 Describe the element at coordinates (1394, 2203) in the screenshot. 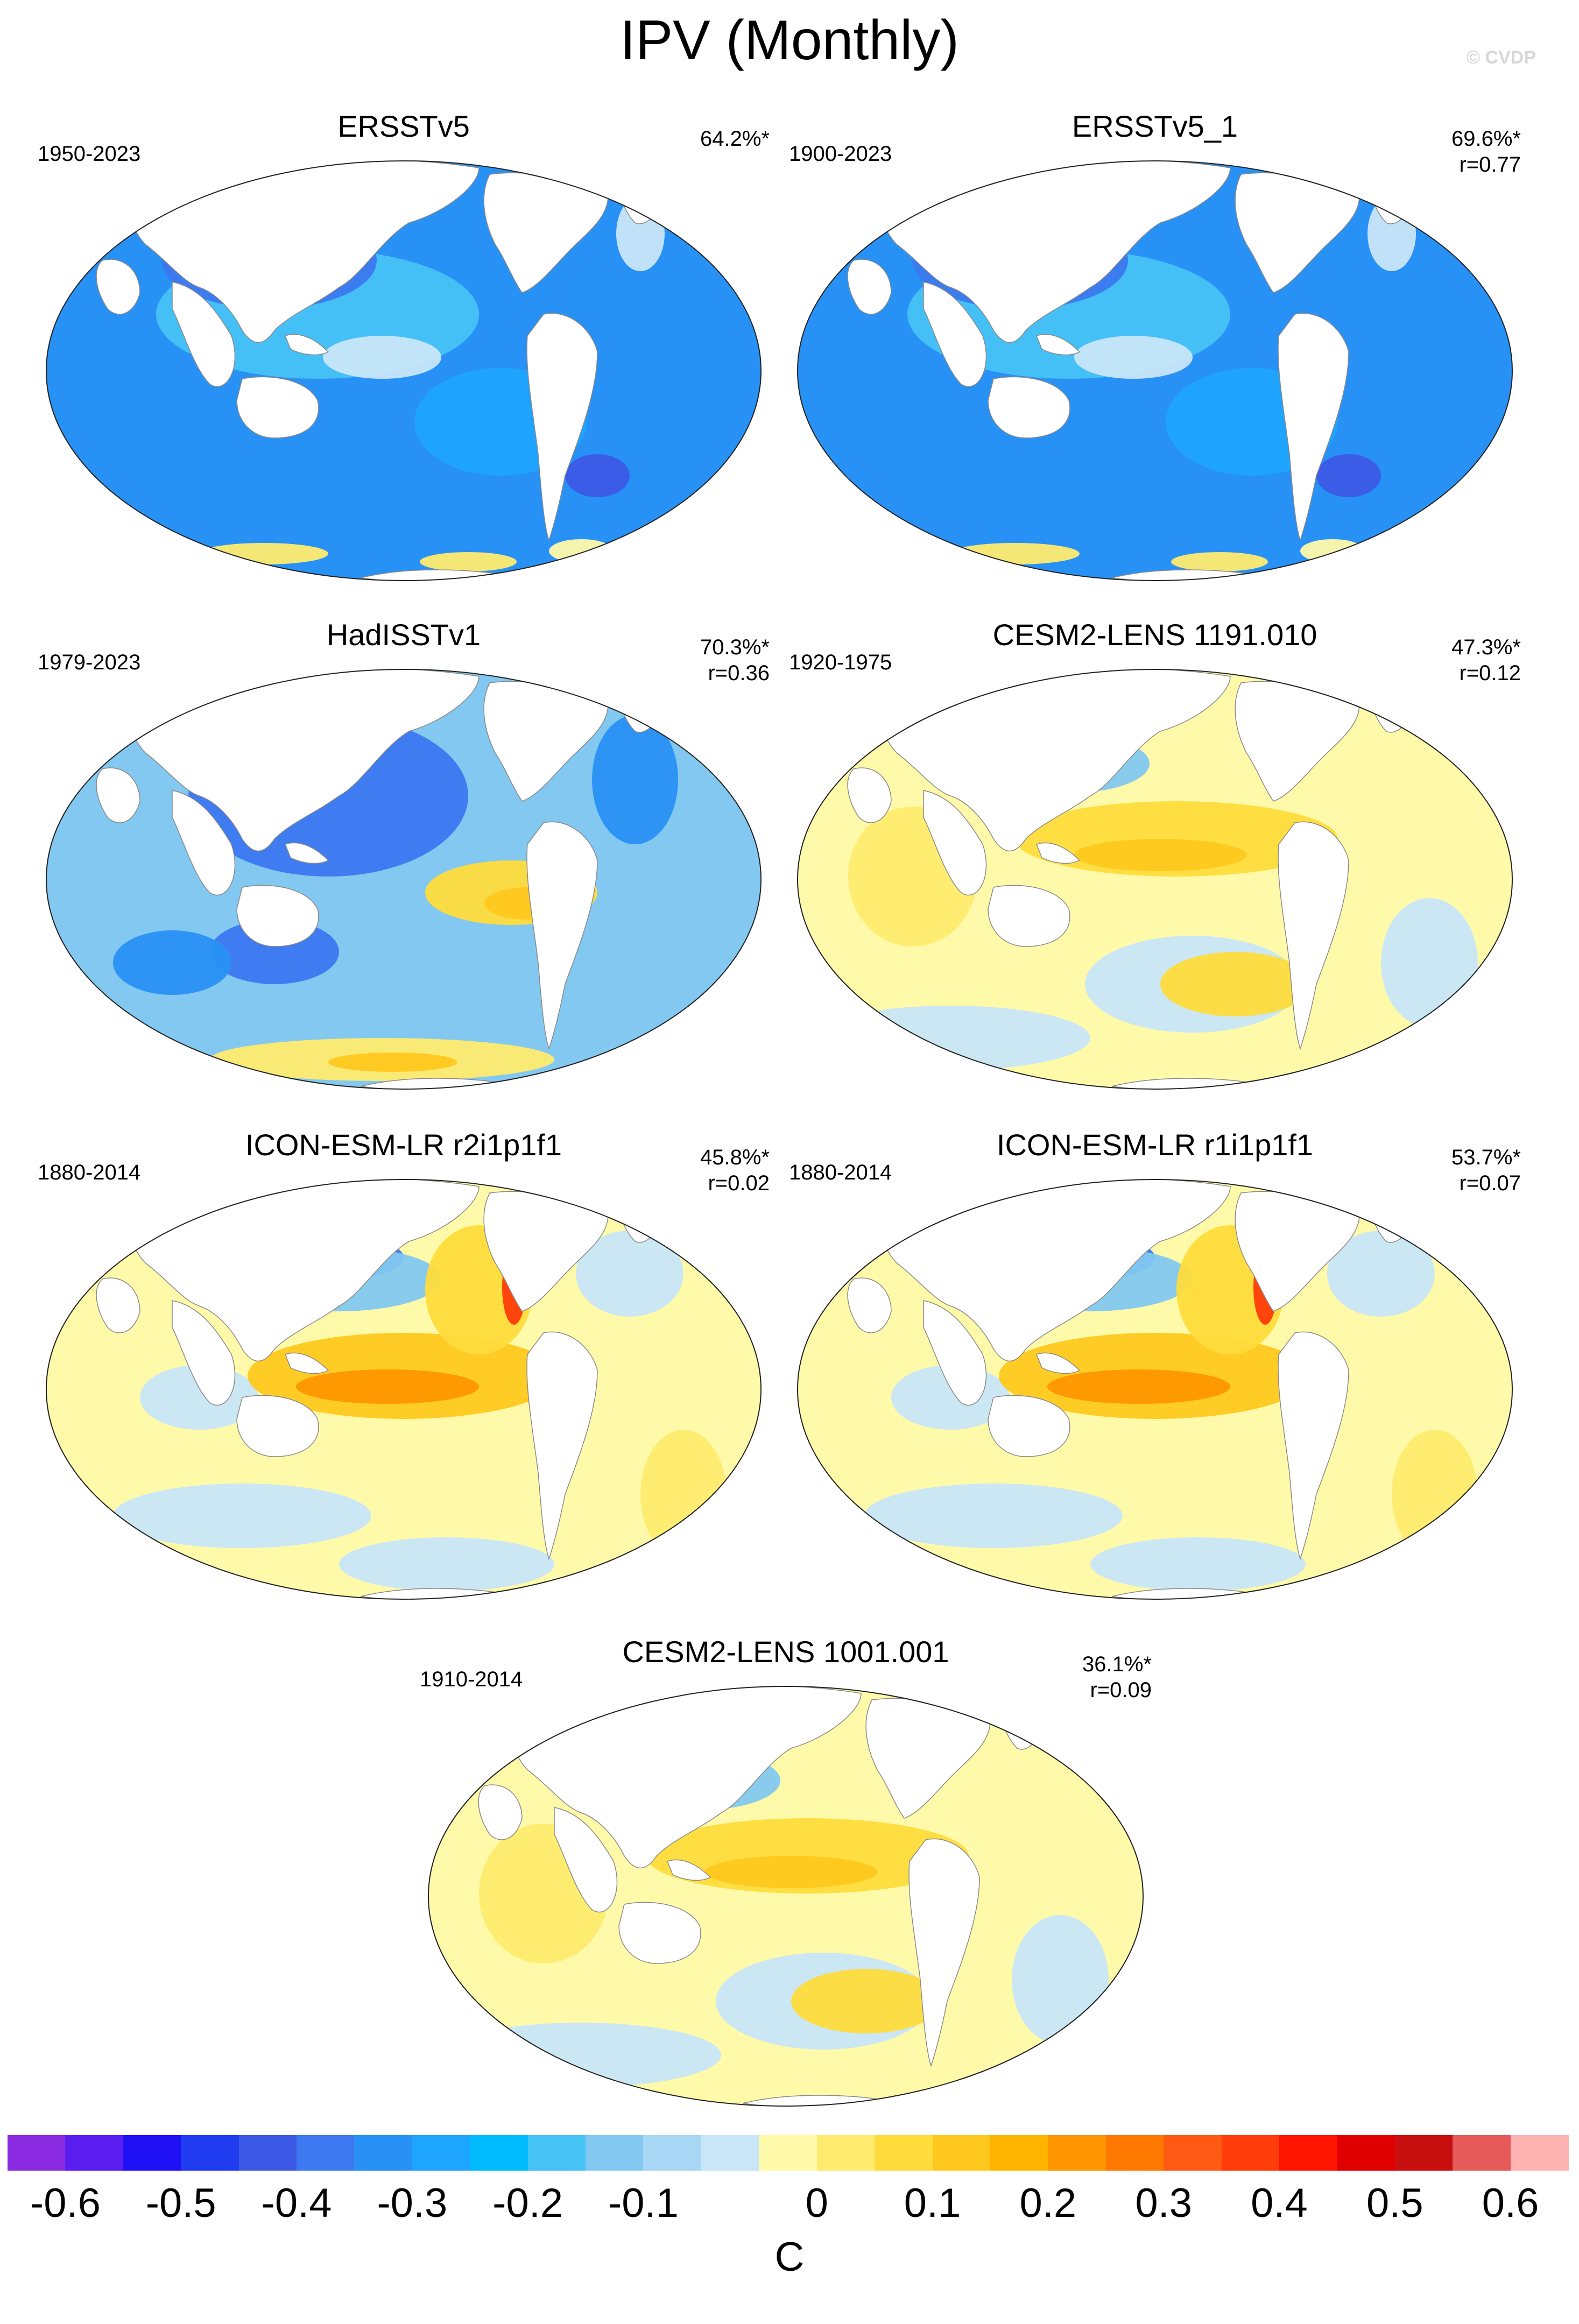

I see `colorbar-tick-label: 0.5` at that location.